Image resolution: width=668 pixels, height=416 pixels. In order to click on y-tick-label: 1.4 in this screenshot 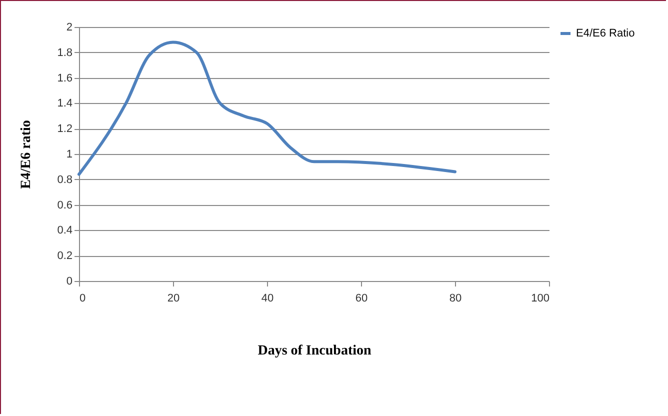, I will do `click(64, 104)`.